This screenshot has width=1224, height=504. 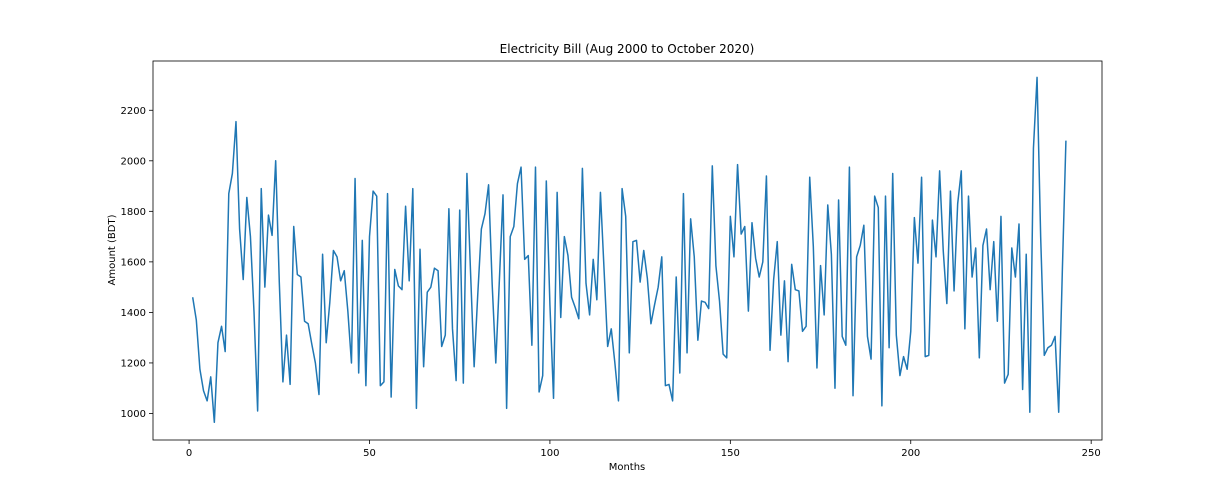 What do you see at coordinates (133, 414) in the screenshot?
I see `y-tick-label: 1000` at bounding box center [133, 414].